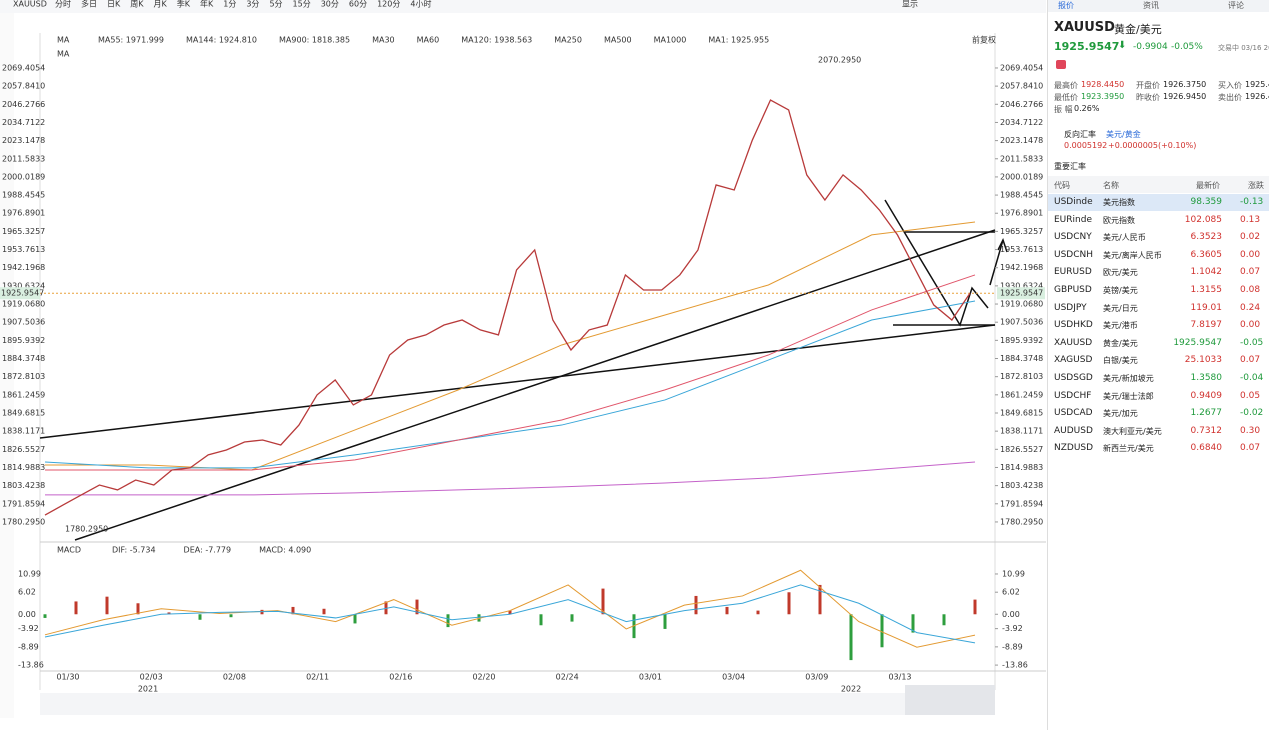  What do you see at coordinates (23, 449) in the screenshot?
I see `y-tick-label: 1826.5527` at bounding box center [23, 449].